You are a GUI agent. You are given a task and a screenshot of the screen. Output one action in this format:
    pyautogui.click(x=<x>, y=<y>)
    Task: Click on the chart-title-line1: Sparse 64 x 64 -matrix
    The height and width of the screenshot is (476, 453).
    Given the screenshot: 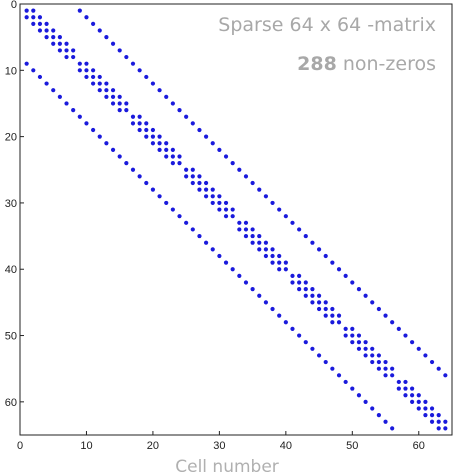 What is the action you would take?
    pyautogui.click(x=327, y=25)
    